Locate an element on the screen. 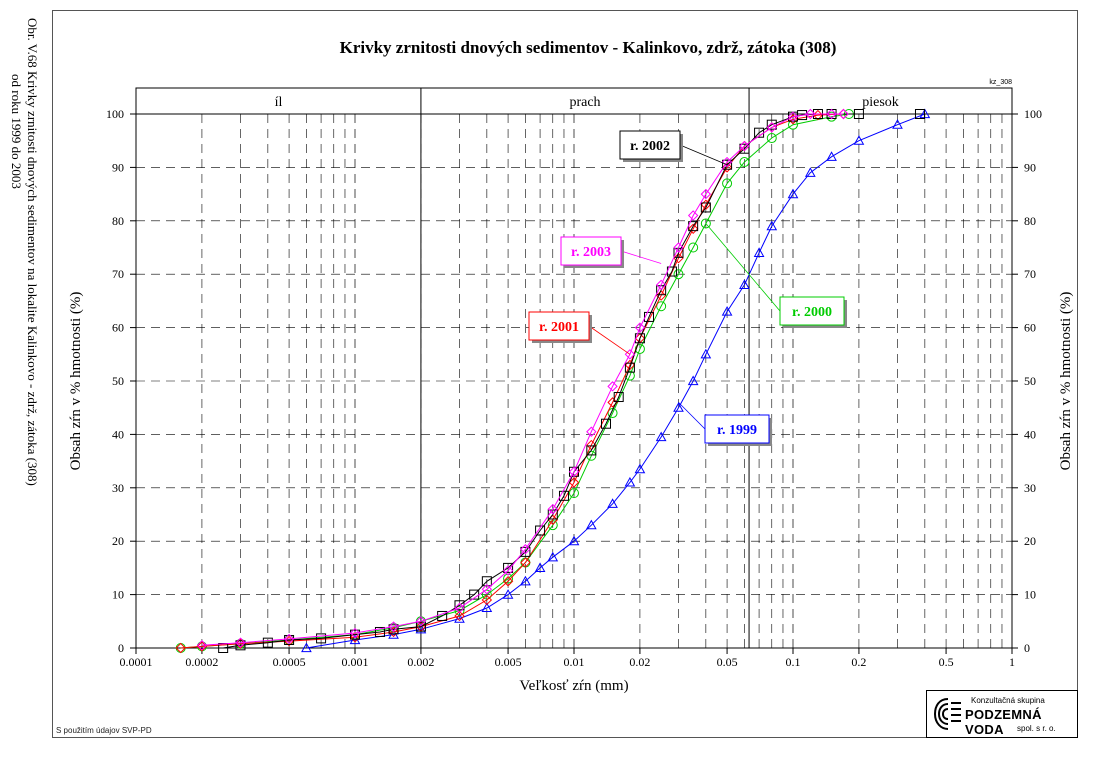 This screenshot has width=1100, height=758. y-tick-label: 30 is located at coordinates (118, 488).